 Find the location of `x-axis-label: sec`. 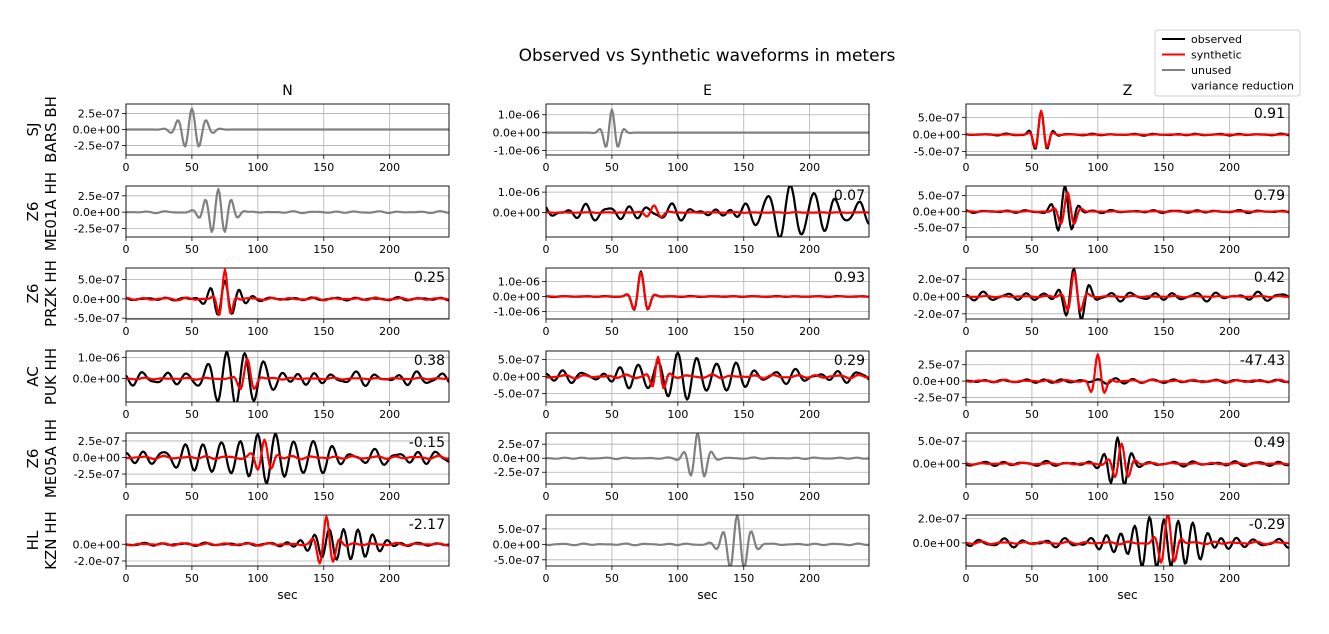

x-axis-label: sec is located at coordinates (1127, 595).